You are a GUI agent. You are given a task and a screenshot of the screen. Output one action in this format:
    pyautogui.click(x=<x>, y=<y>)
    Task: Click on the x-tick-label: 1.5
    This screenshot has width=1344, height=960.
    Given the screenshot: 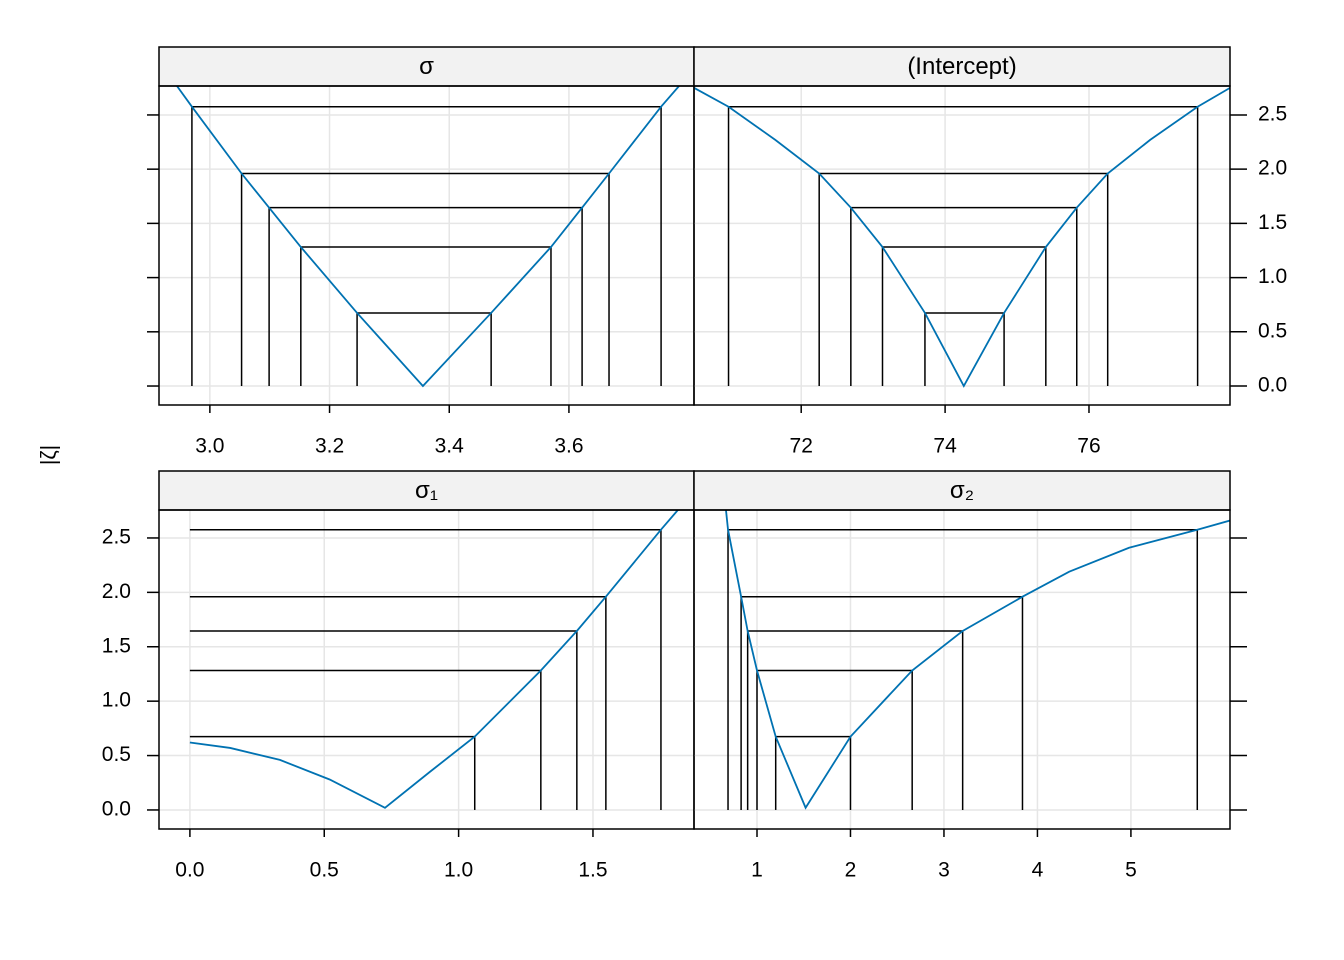 What is the action you would take?
    pyautogui.click(x=592, y=870)
    